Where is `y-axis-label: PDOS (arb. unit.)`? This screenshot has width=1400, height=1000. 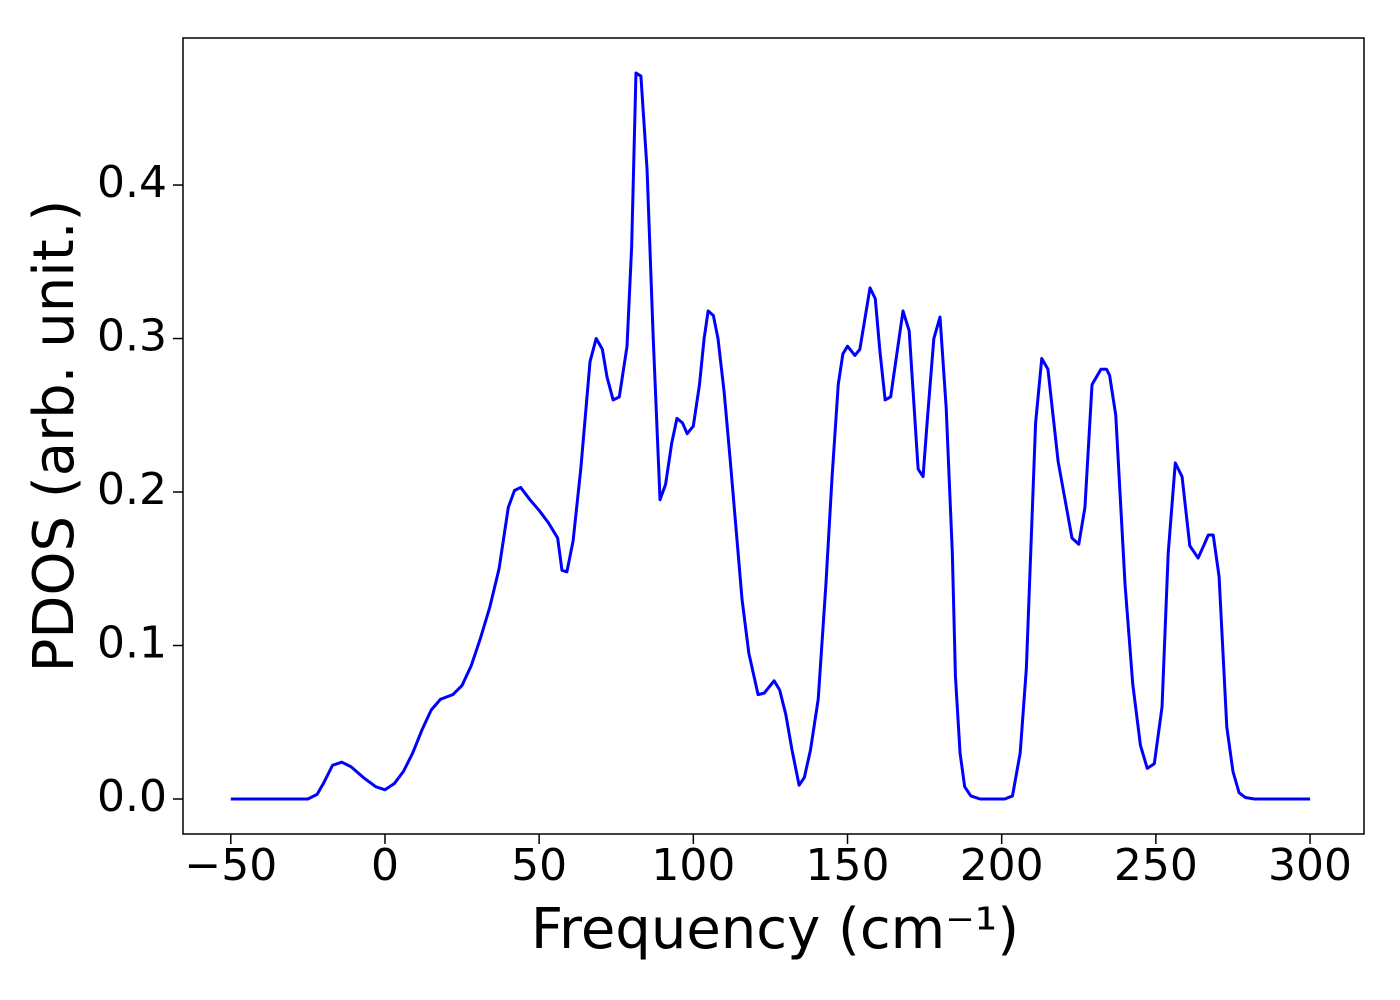 y-axis-label: PDOS (arb. unit.) is located at coordinates (54, 436).